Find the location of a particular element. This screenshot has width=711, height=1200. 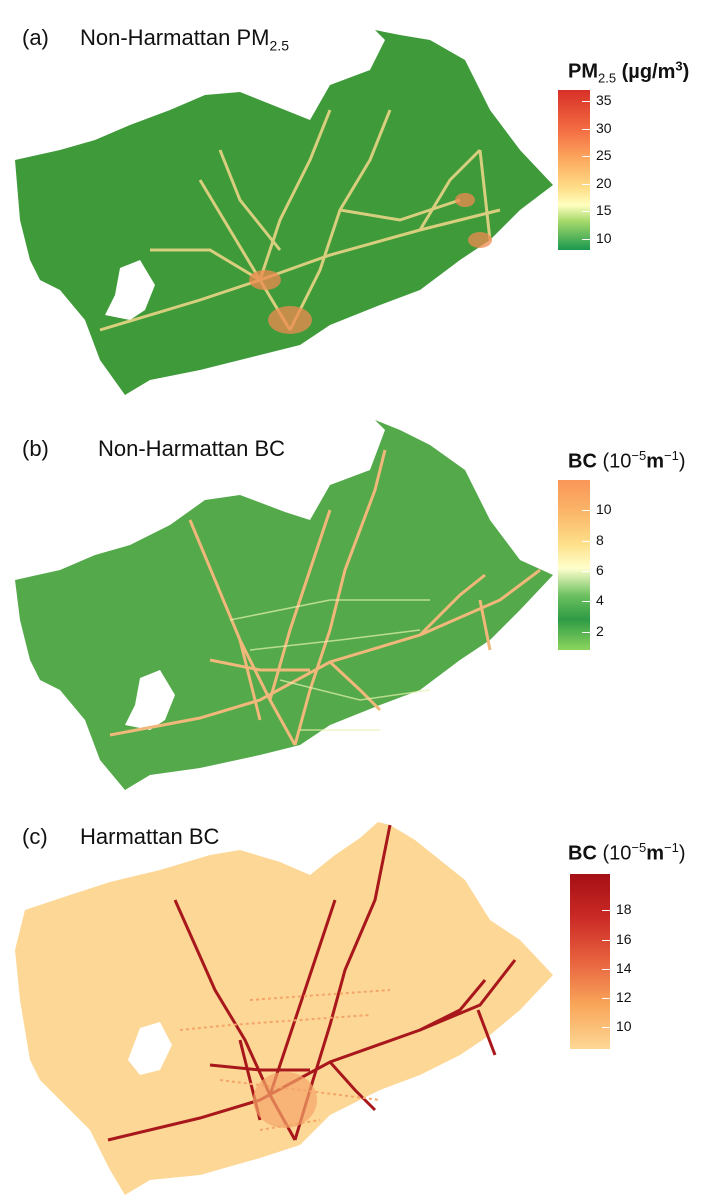

legend-title: PM2.5 (µg/m3) is located at coordinates (628, 72).